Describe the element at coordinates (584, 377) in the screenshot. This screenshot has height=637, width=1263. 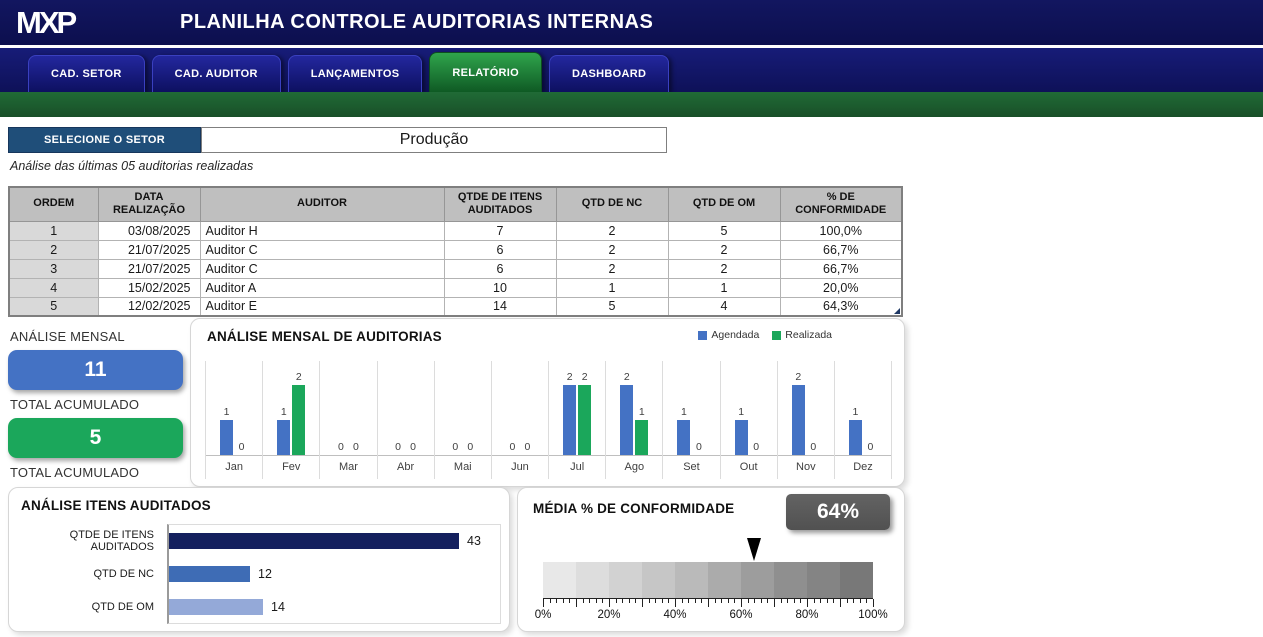
I see `bar-value-label: 2` at that location.